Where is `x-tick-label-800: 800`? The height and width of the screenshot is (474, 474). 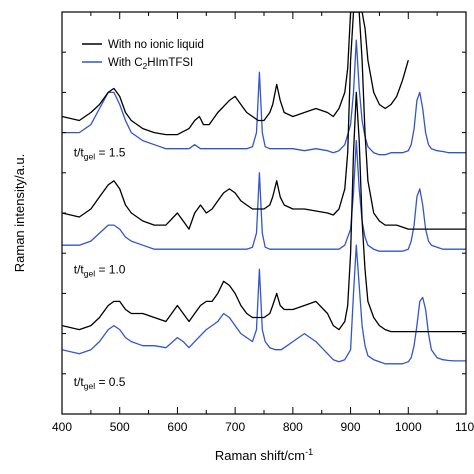 x-tick-label-800: 800 is located at coordinates (293, 427).